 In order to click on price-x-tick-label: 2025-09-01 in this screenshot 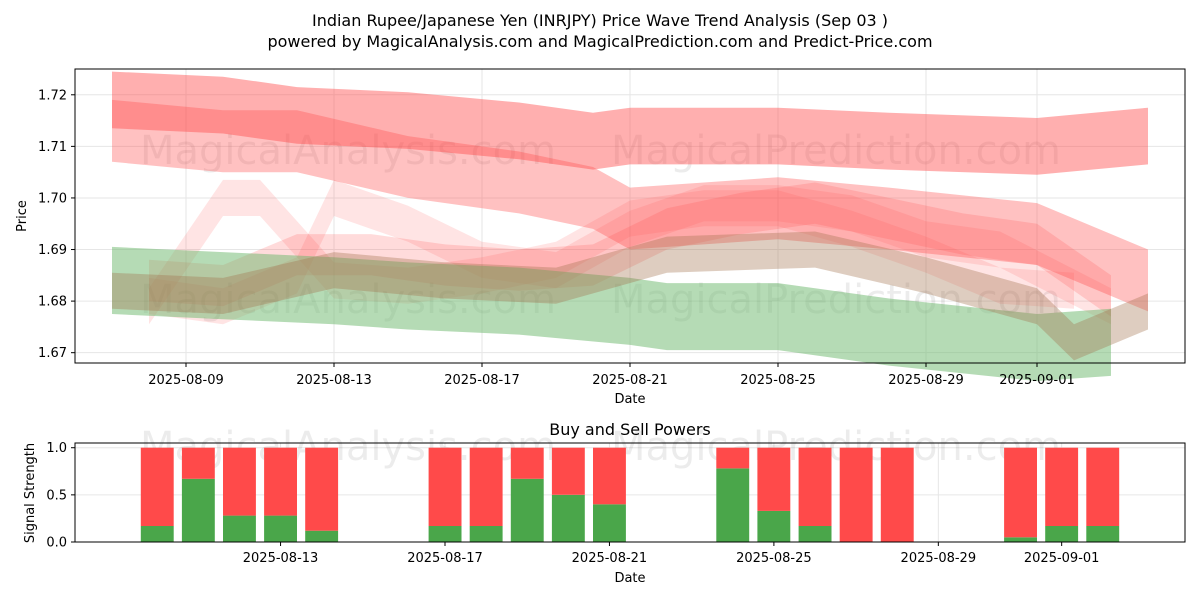, I will do `click(1037, 380)`.